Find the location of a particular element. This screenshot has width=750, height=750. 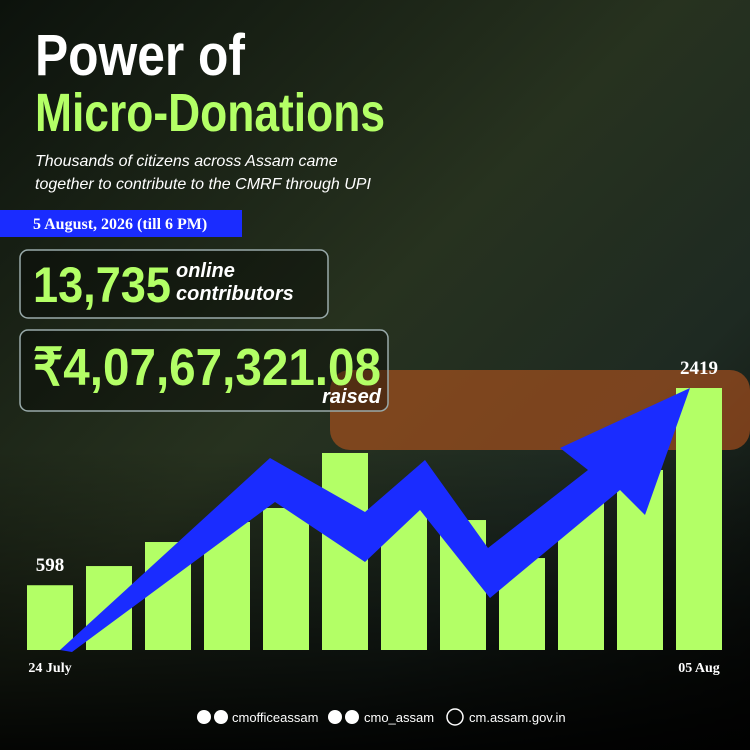

contributors-value: 13,735 is located at coordinates (102, 285).